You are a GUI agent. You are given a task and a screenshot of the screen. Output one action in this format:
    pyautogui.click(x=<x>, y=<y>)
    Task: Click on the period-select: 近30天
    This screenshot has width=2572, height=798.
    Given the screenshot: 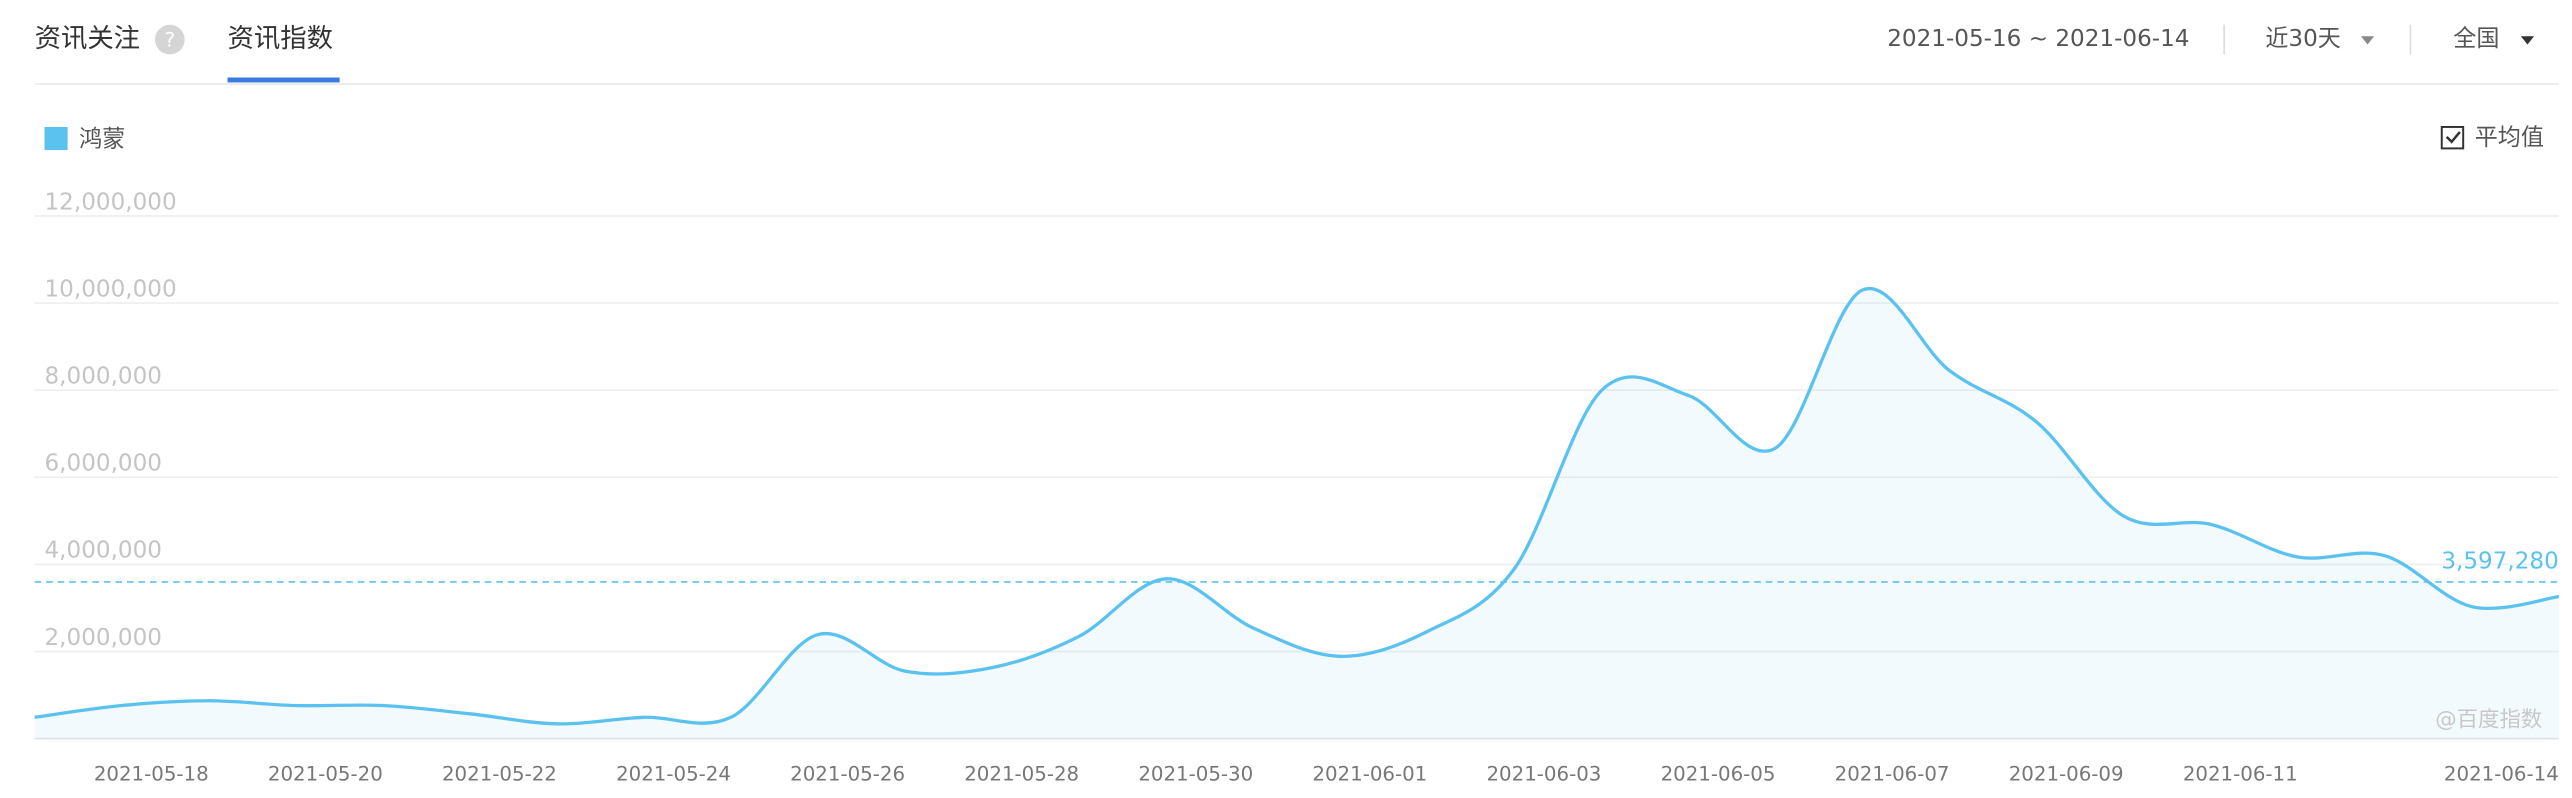 What is the action you would take?
    pyautogui.click(x=2303, y=39)
    